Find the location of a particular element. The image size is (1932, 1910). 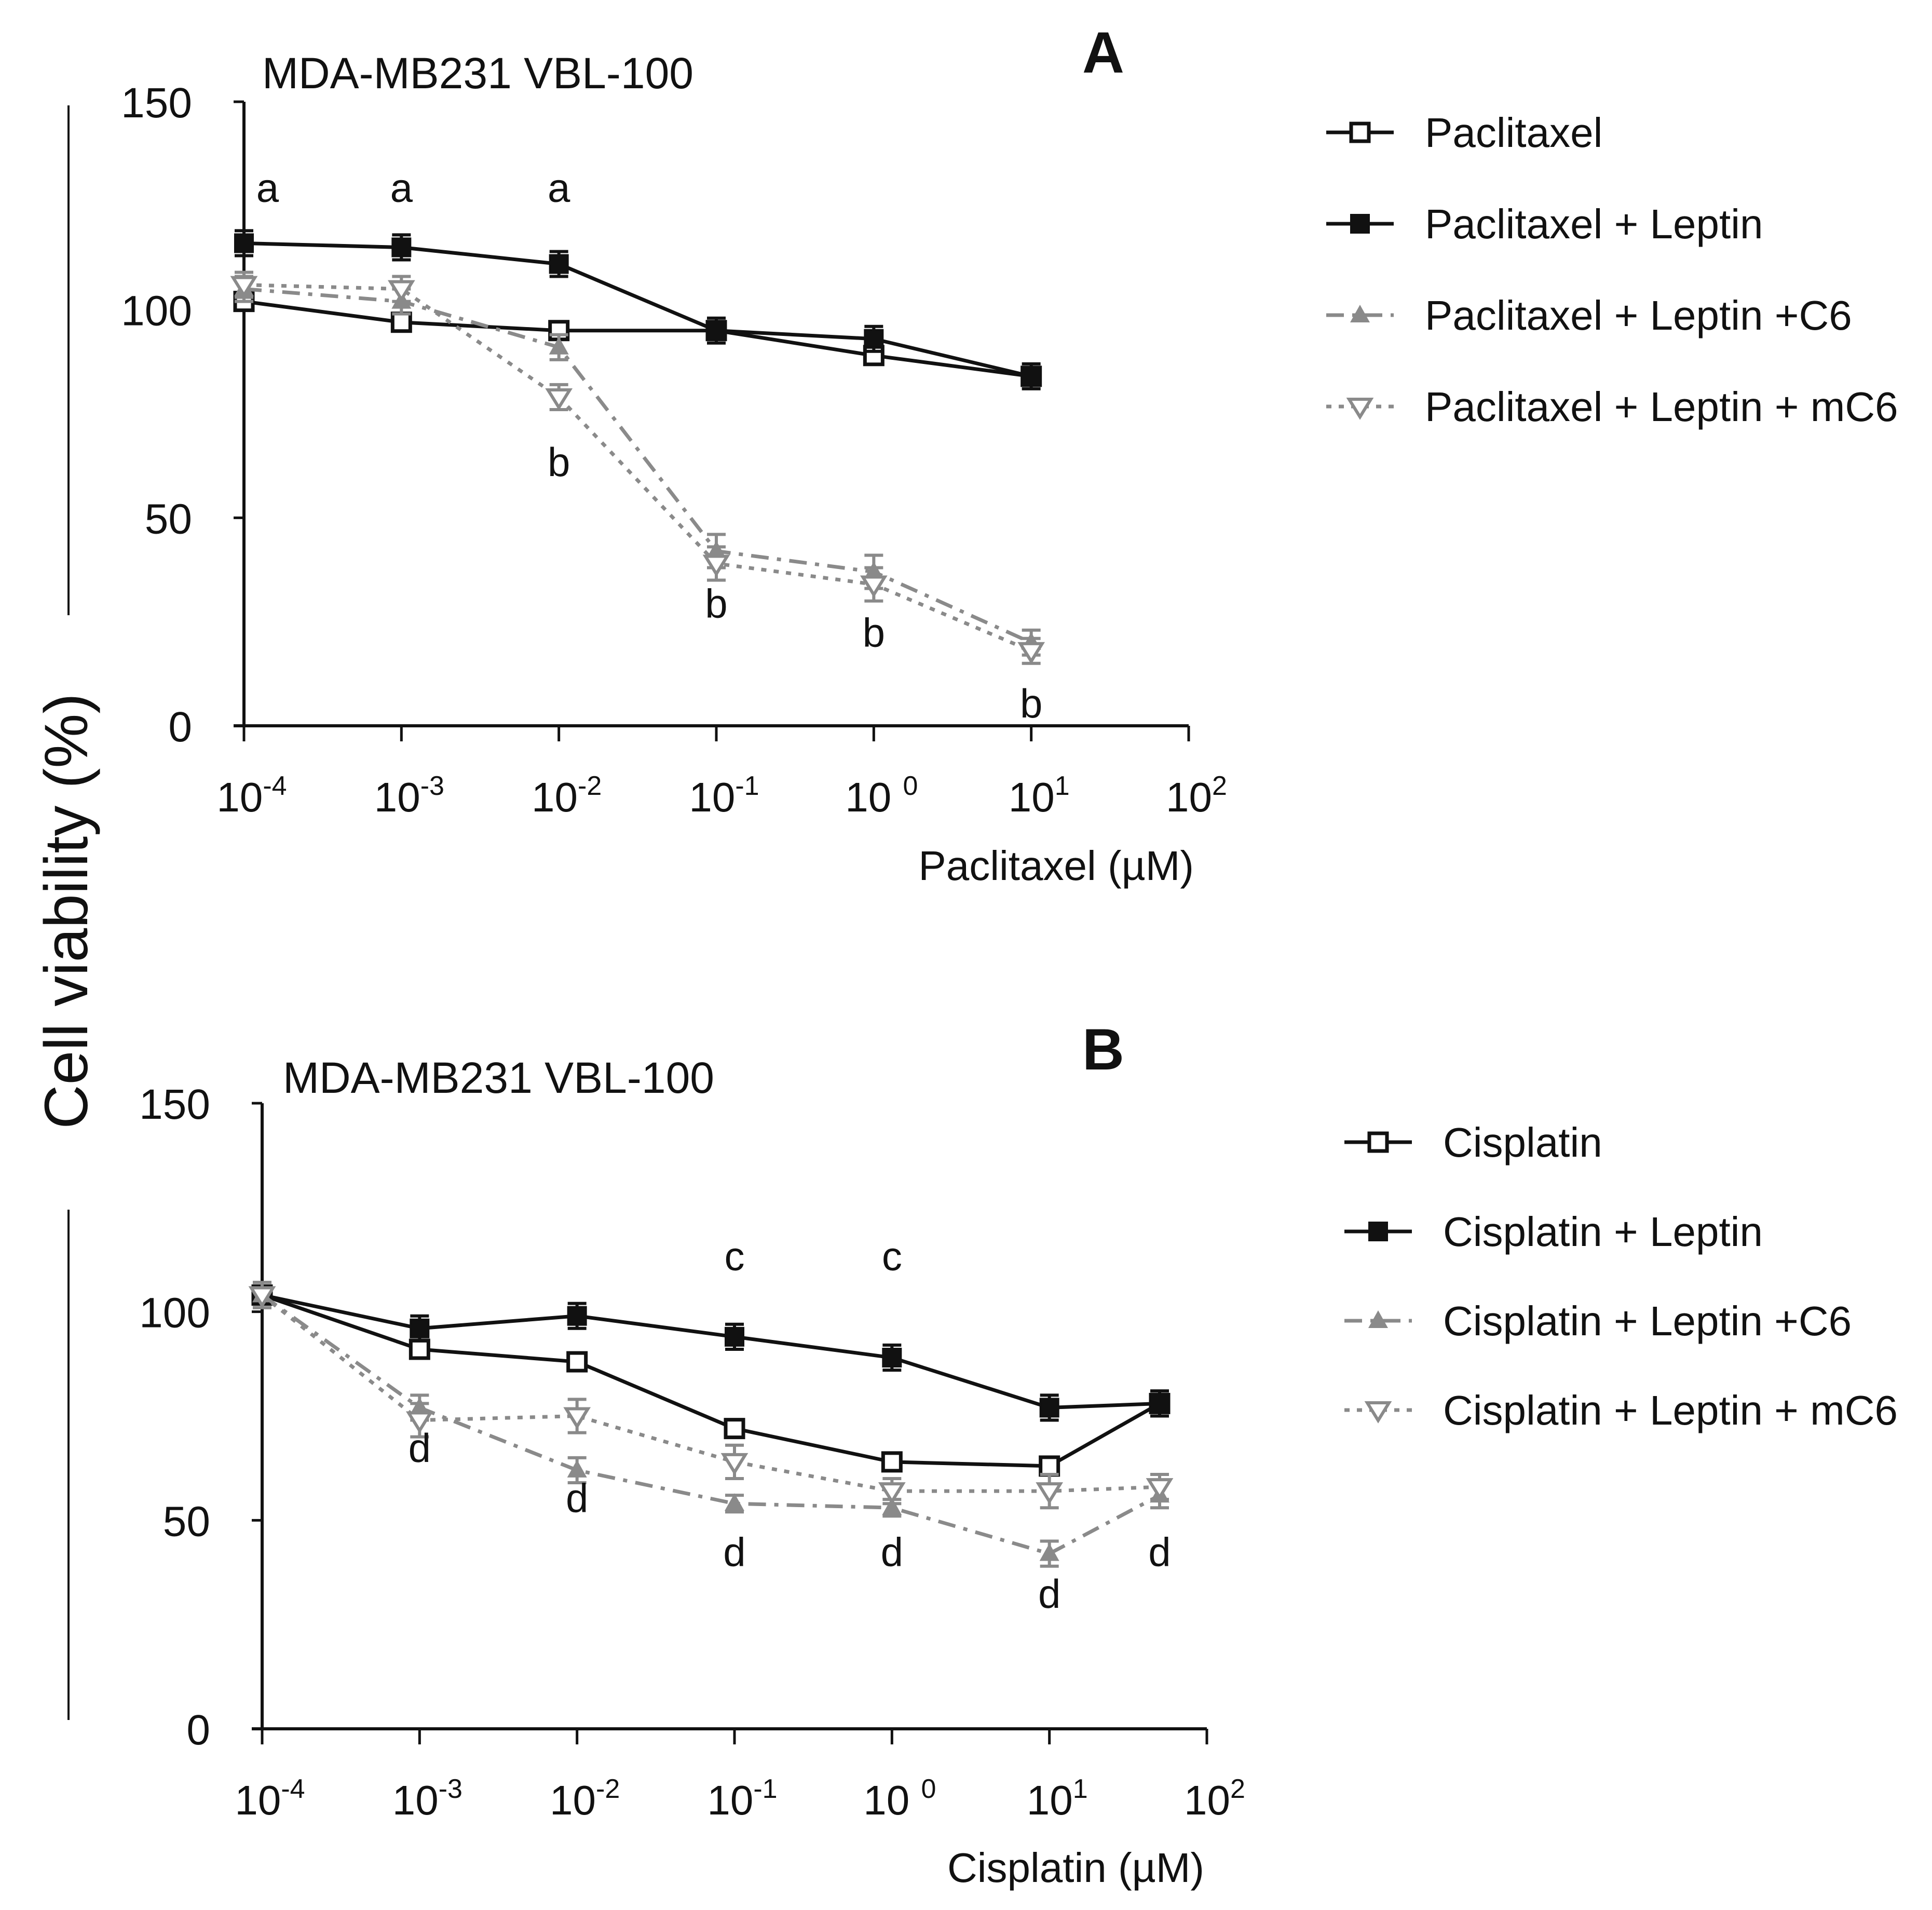

legend-entry: Paclitaxel + Leptin is located at coordinates (1544, 224).